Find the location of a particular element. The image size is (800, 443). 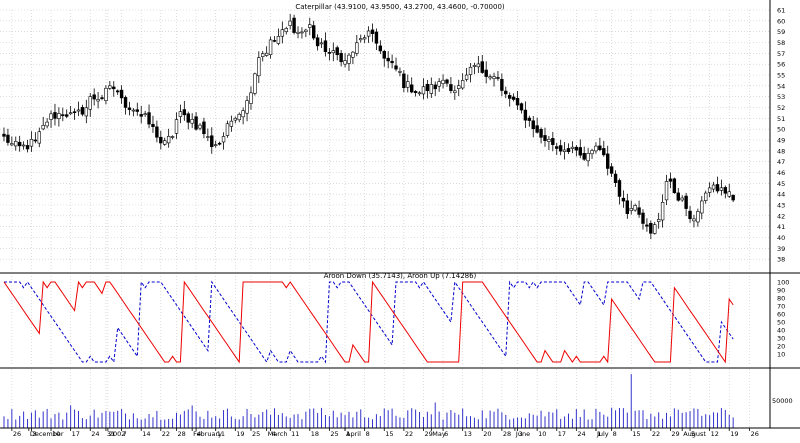

aroon-tick-label: 90 is located at coordinates (781, 291).